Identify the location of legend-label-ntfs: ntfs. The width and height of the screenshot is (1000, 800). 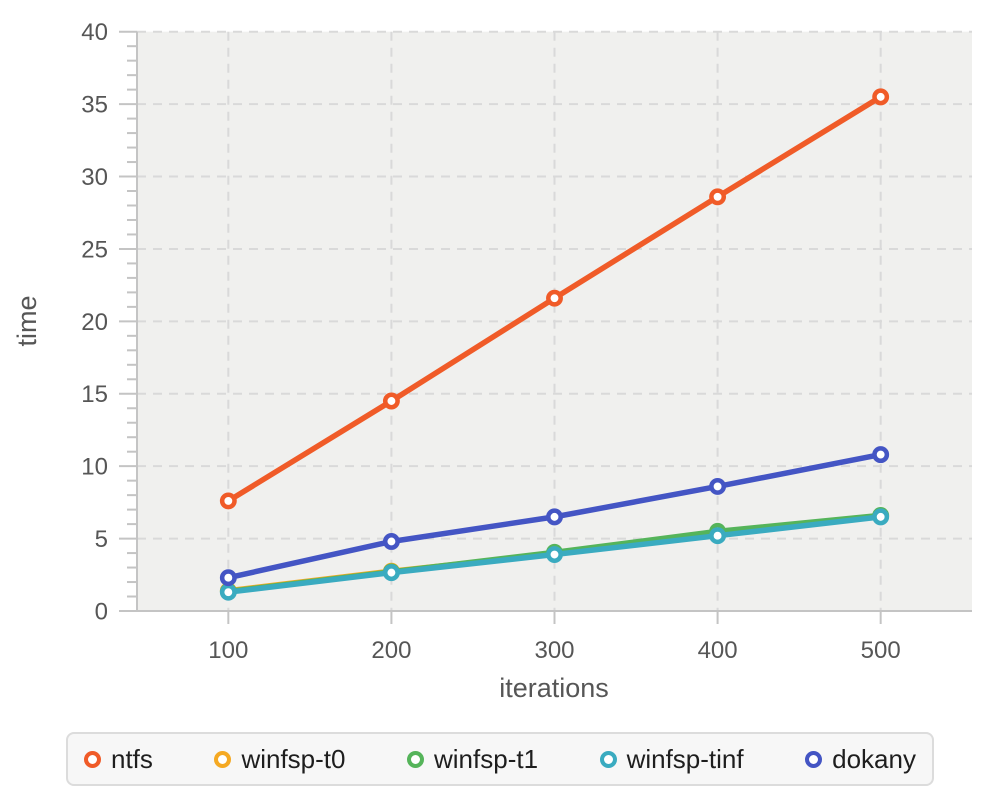
(132, 758).